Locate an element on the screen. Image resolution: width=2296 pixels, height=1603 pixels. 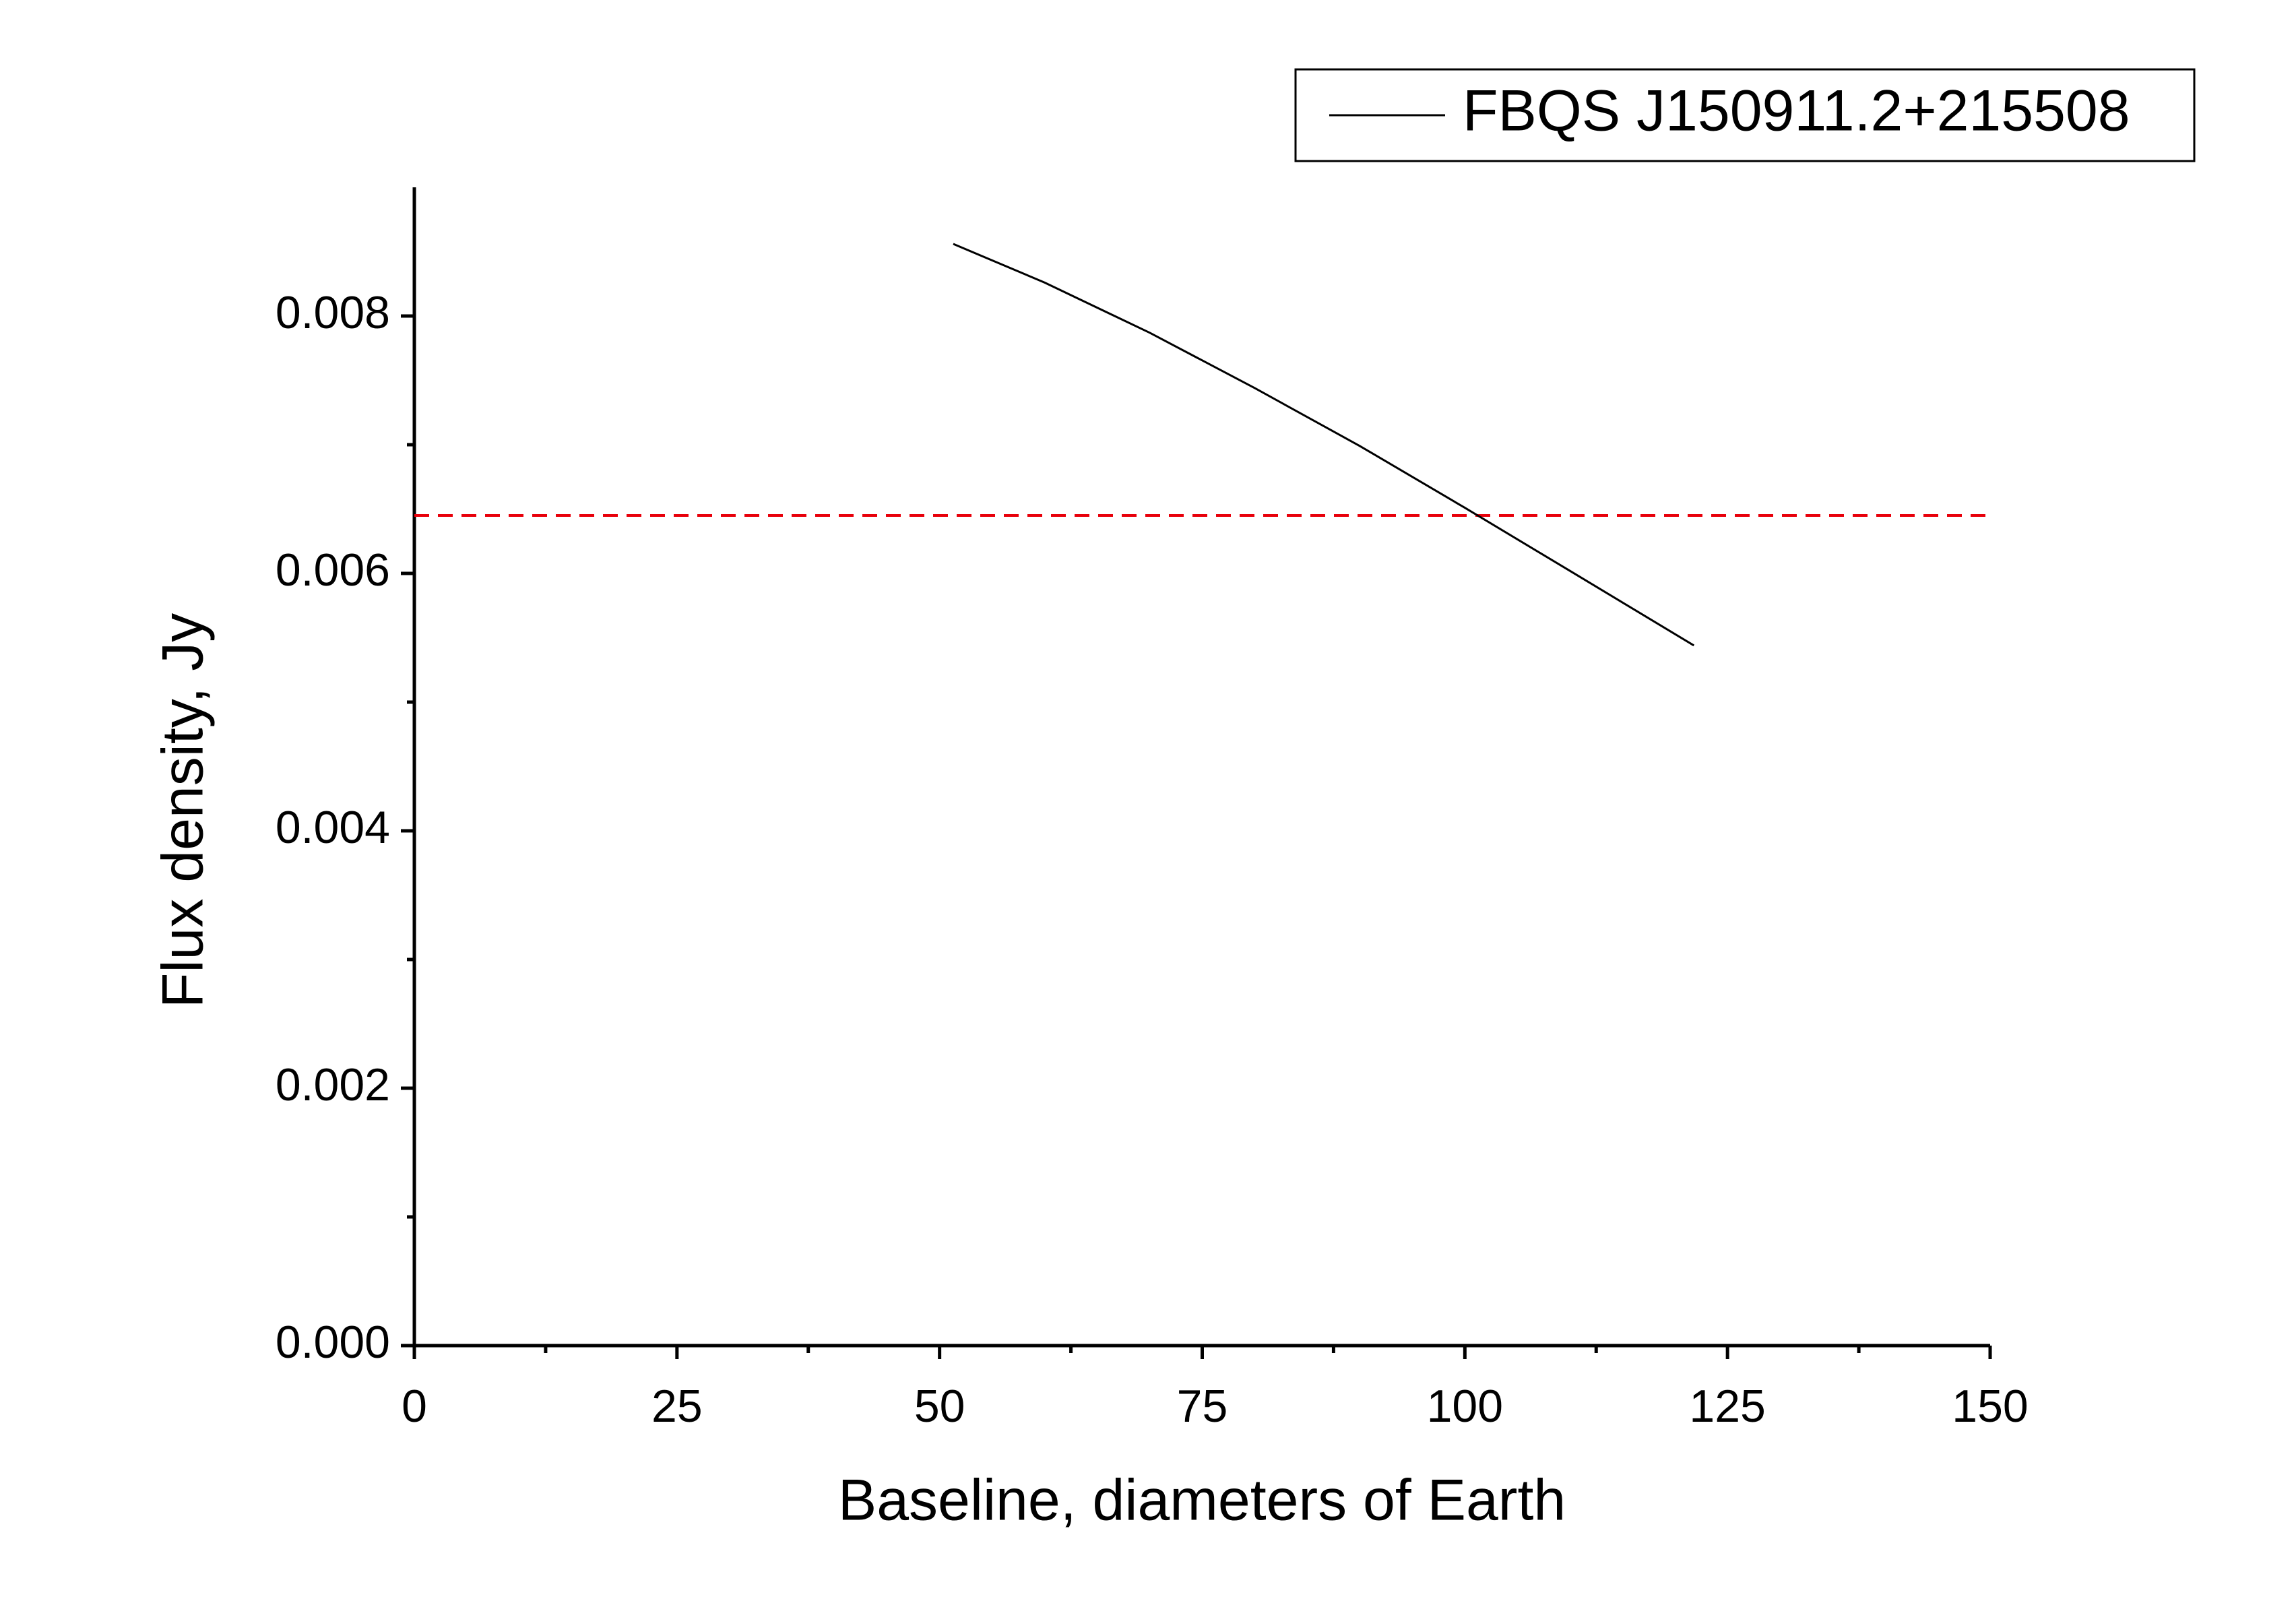
legend-box is located at coordinates (1745, 115).